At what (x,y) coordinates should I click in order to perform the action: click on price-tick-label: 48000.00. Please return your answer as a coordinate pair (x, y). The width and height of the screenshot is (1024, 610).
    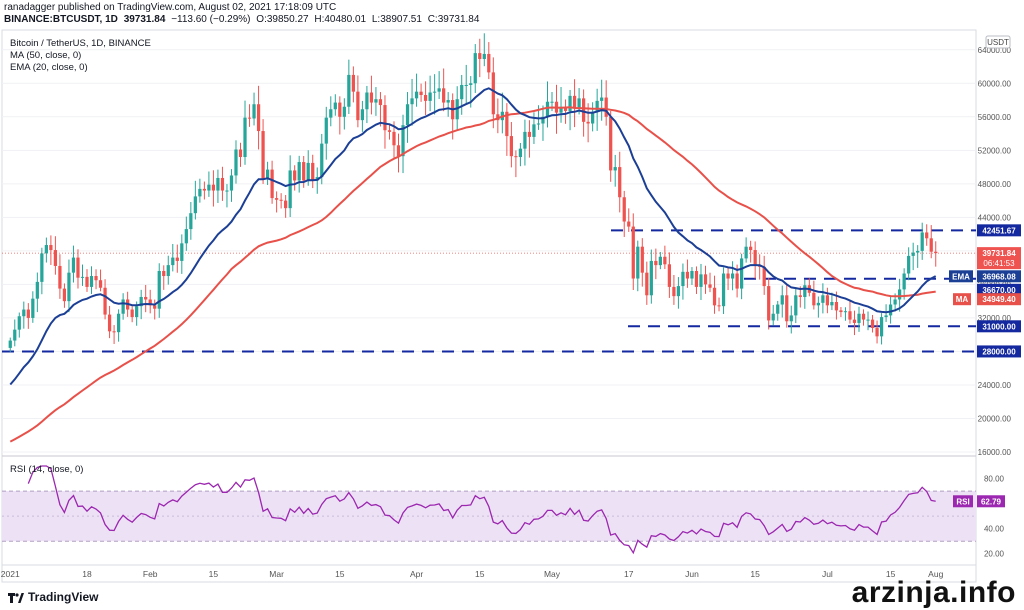
    Looking at the image, I should click on (995, 184).